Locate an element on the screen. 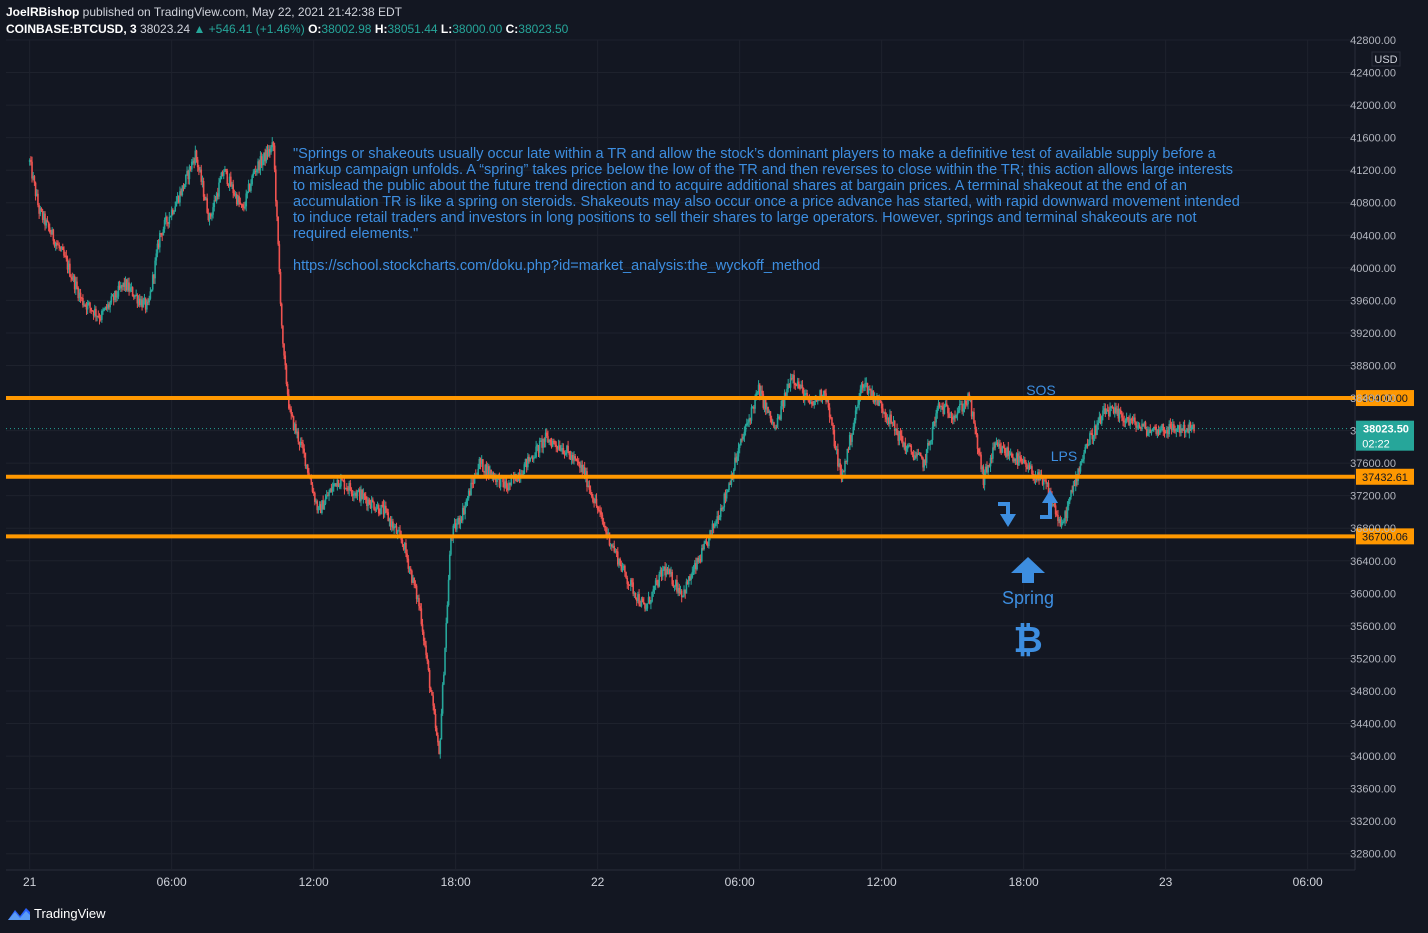 Image resolution: width=1428 pixels, height=933 pixels. currency-box is located at coordinates (1386, 59).